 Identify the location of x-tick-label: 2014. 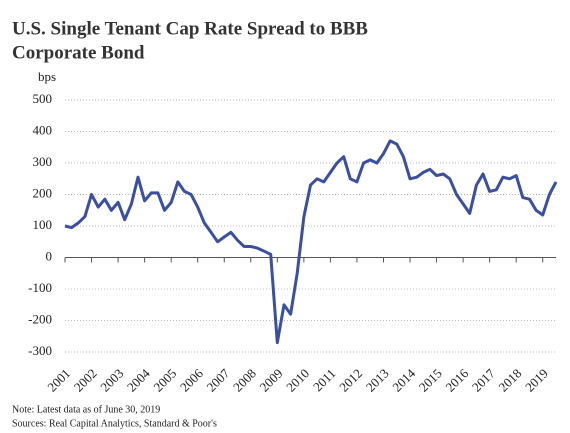
(403, 379).